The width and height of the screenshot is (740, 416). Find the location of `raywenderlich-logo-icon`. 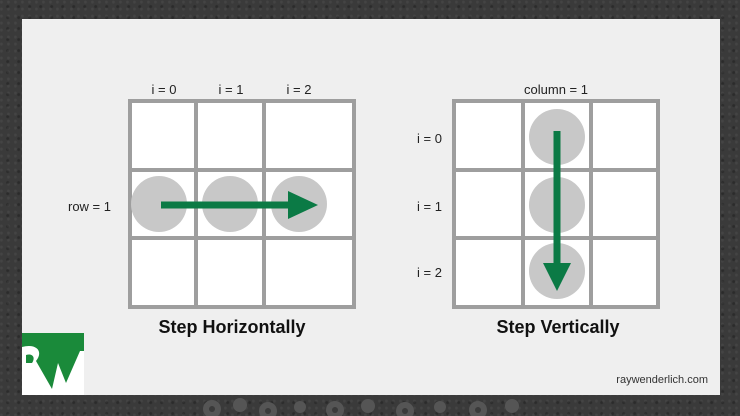

raywenderlich-logo-icon is located at coordinates (53, 364).